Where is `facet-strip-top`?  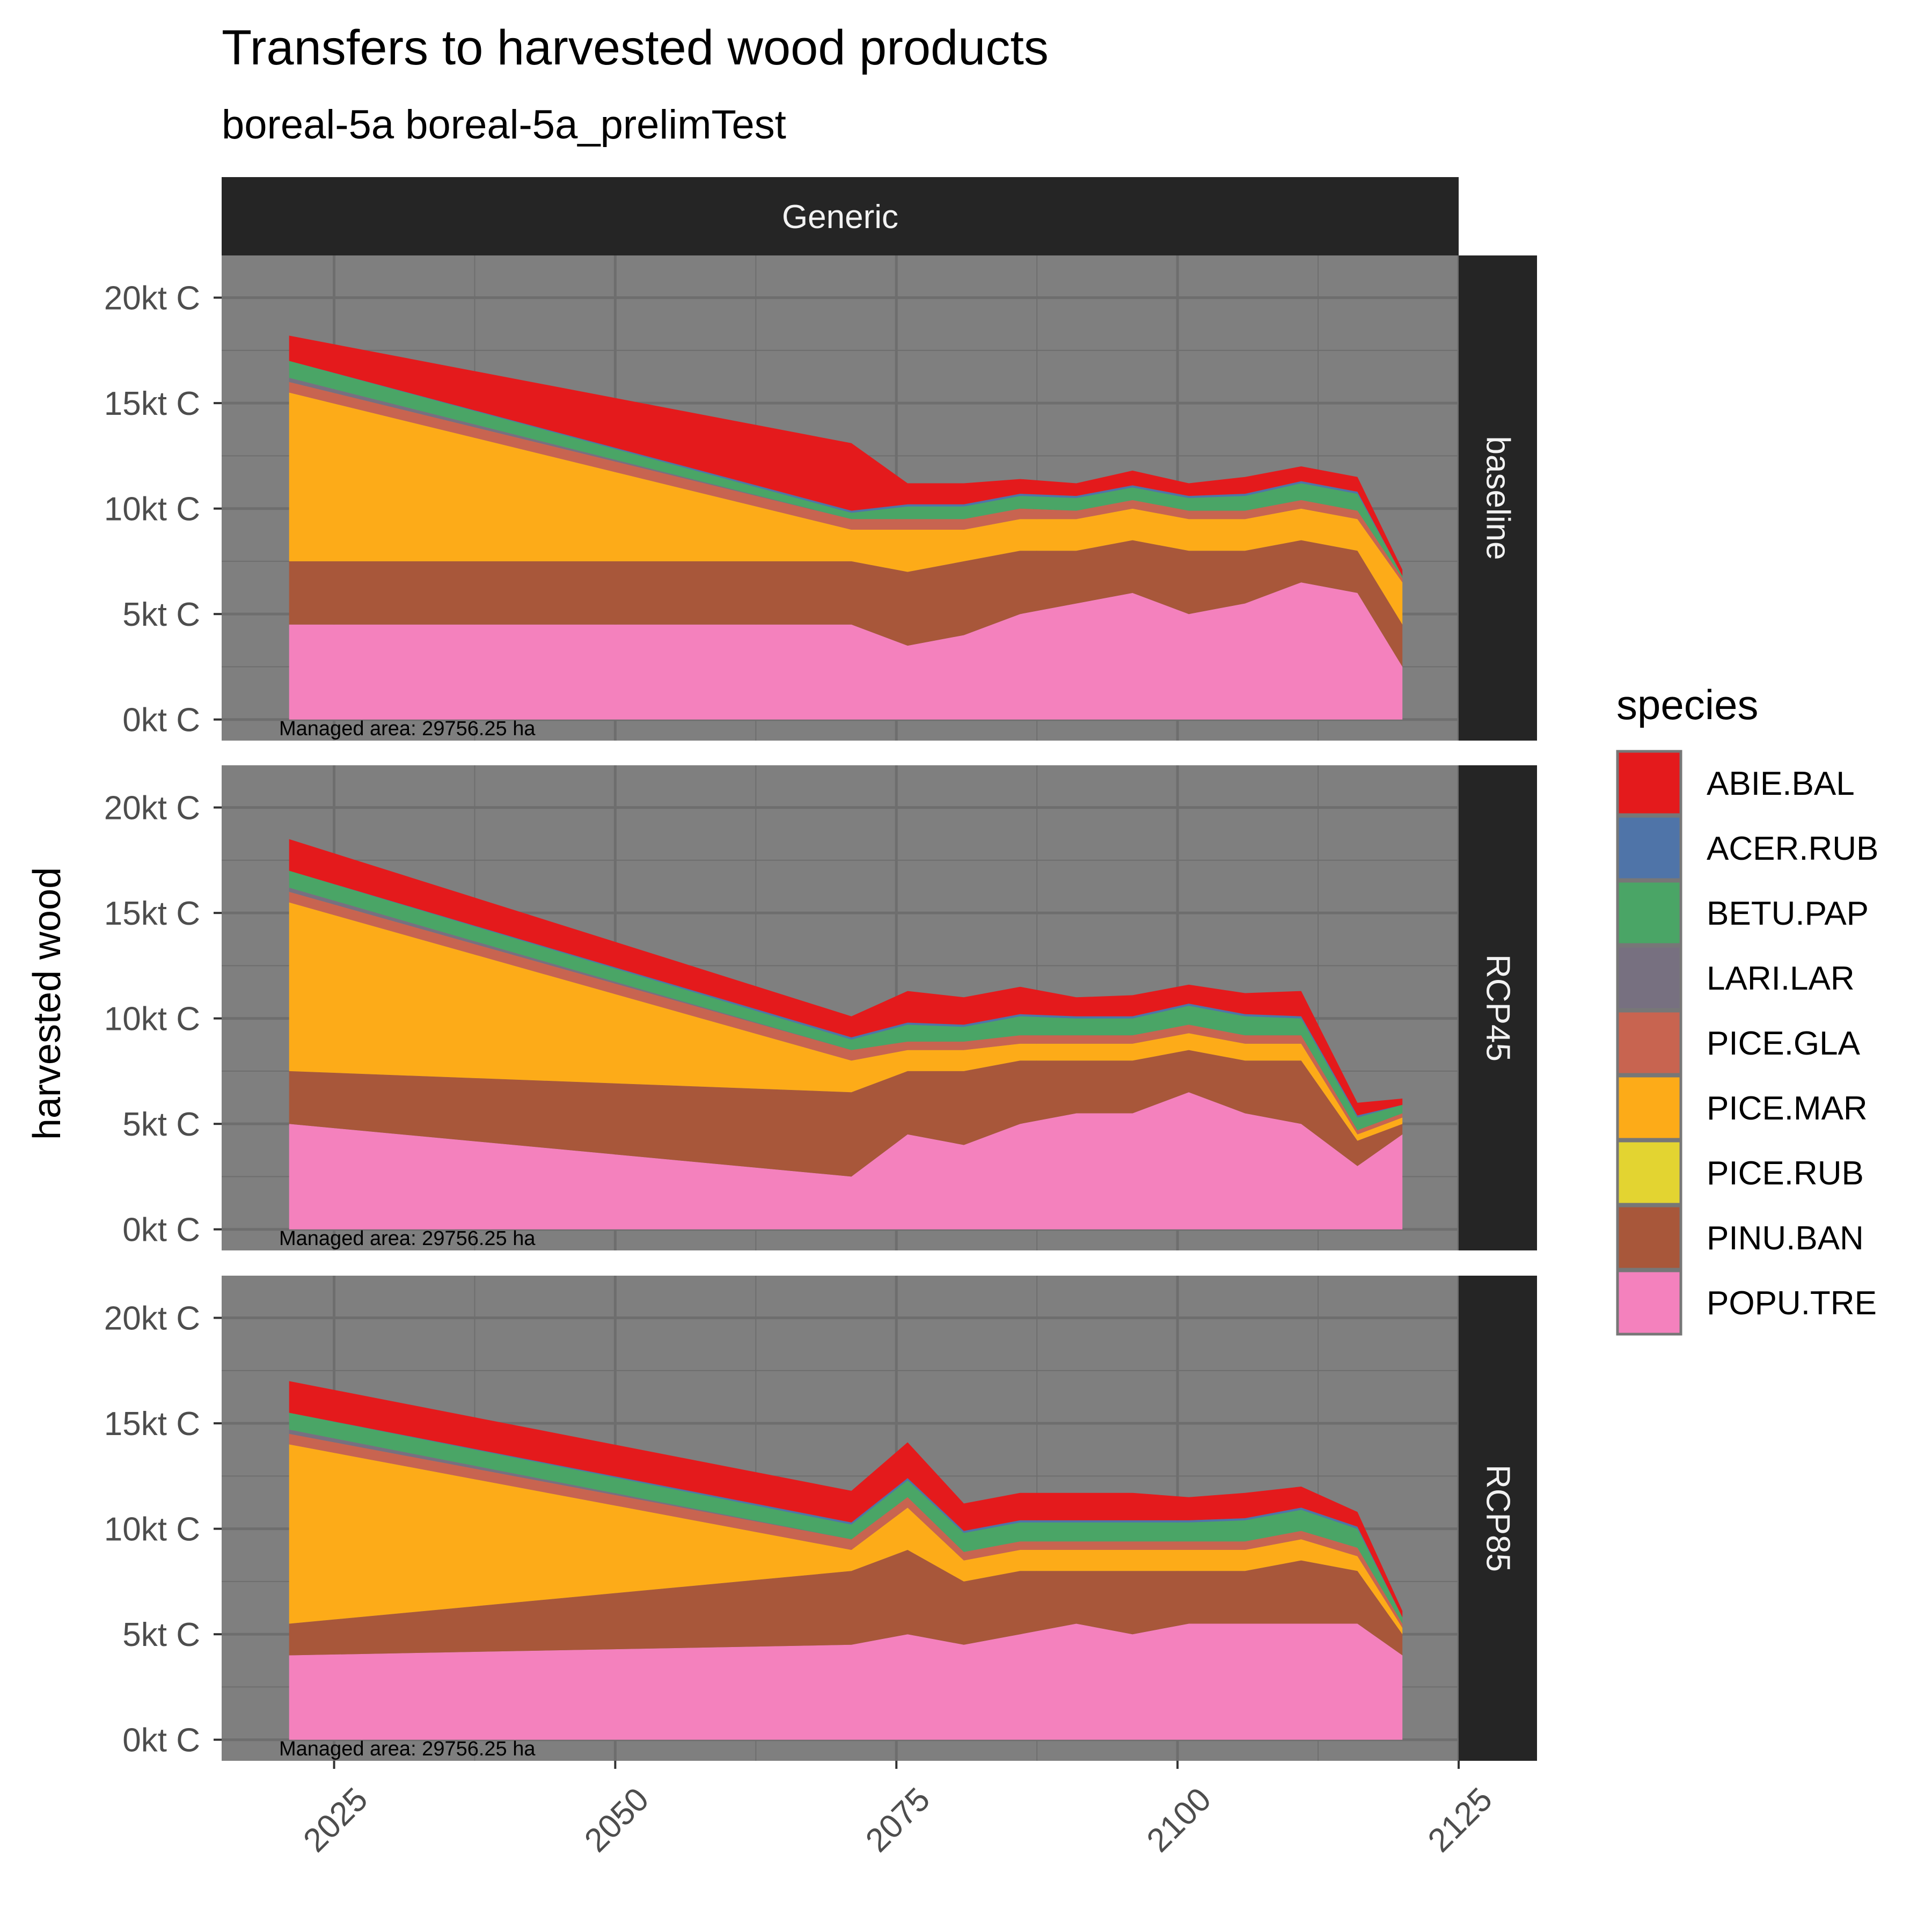 facet-strip-top is located at coordinates (840, 216).